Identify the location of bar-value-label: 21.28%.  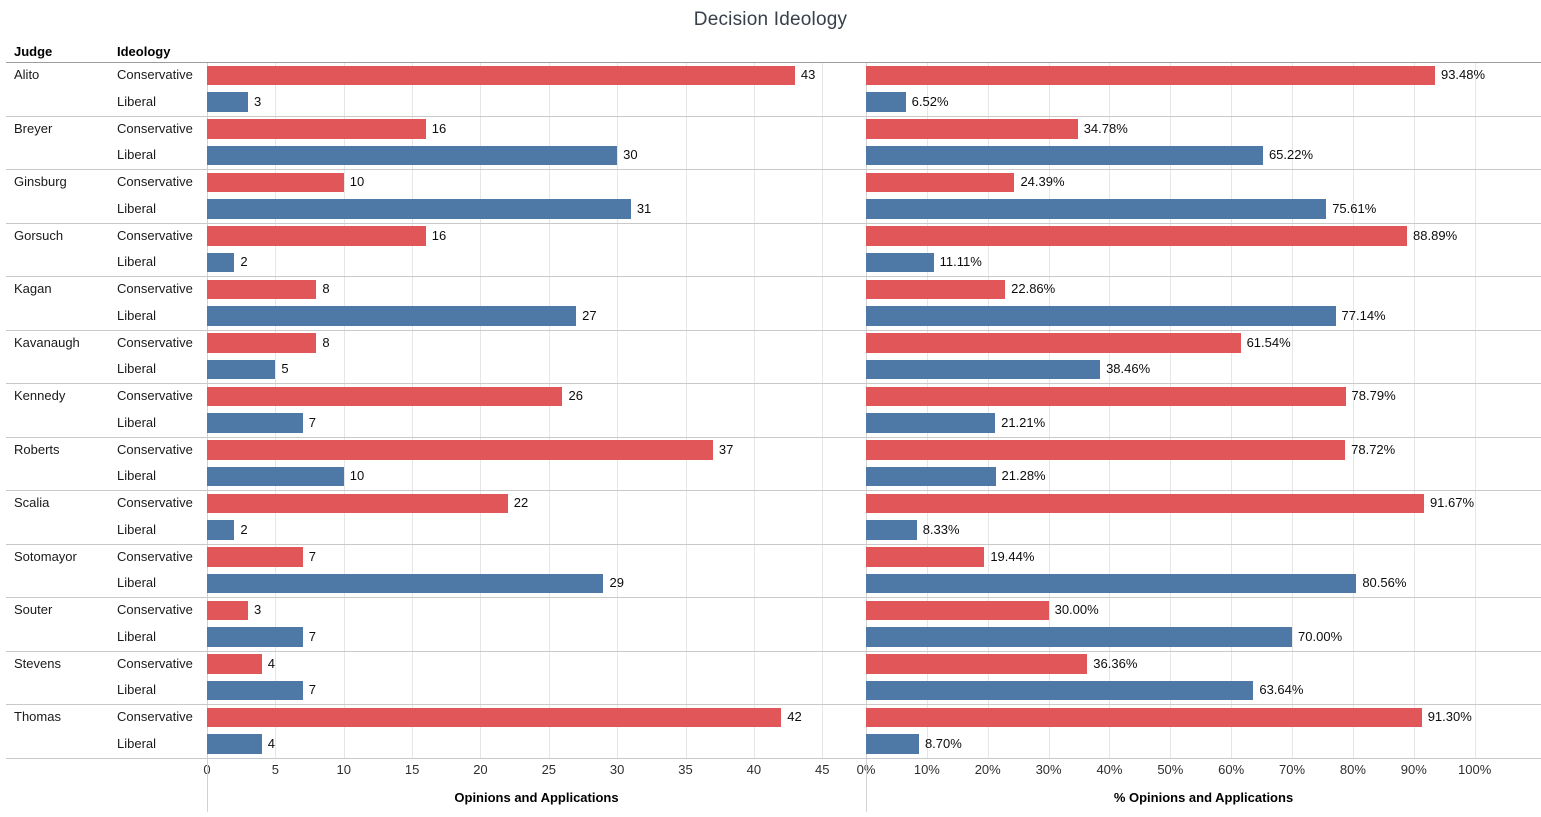
(1023, 476).